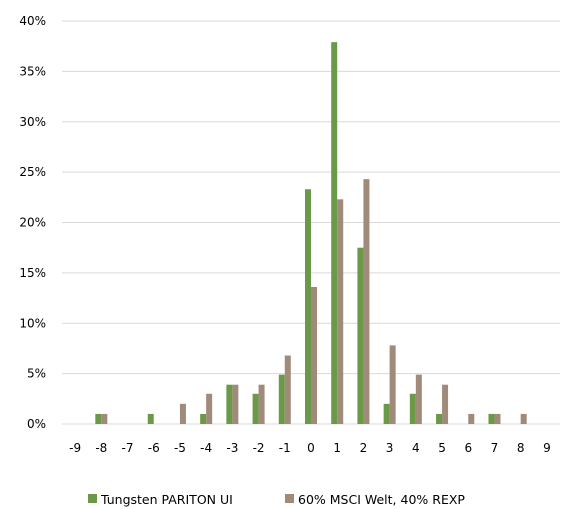  I want to click on x-tick-label: 7, so click(495, 448).